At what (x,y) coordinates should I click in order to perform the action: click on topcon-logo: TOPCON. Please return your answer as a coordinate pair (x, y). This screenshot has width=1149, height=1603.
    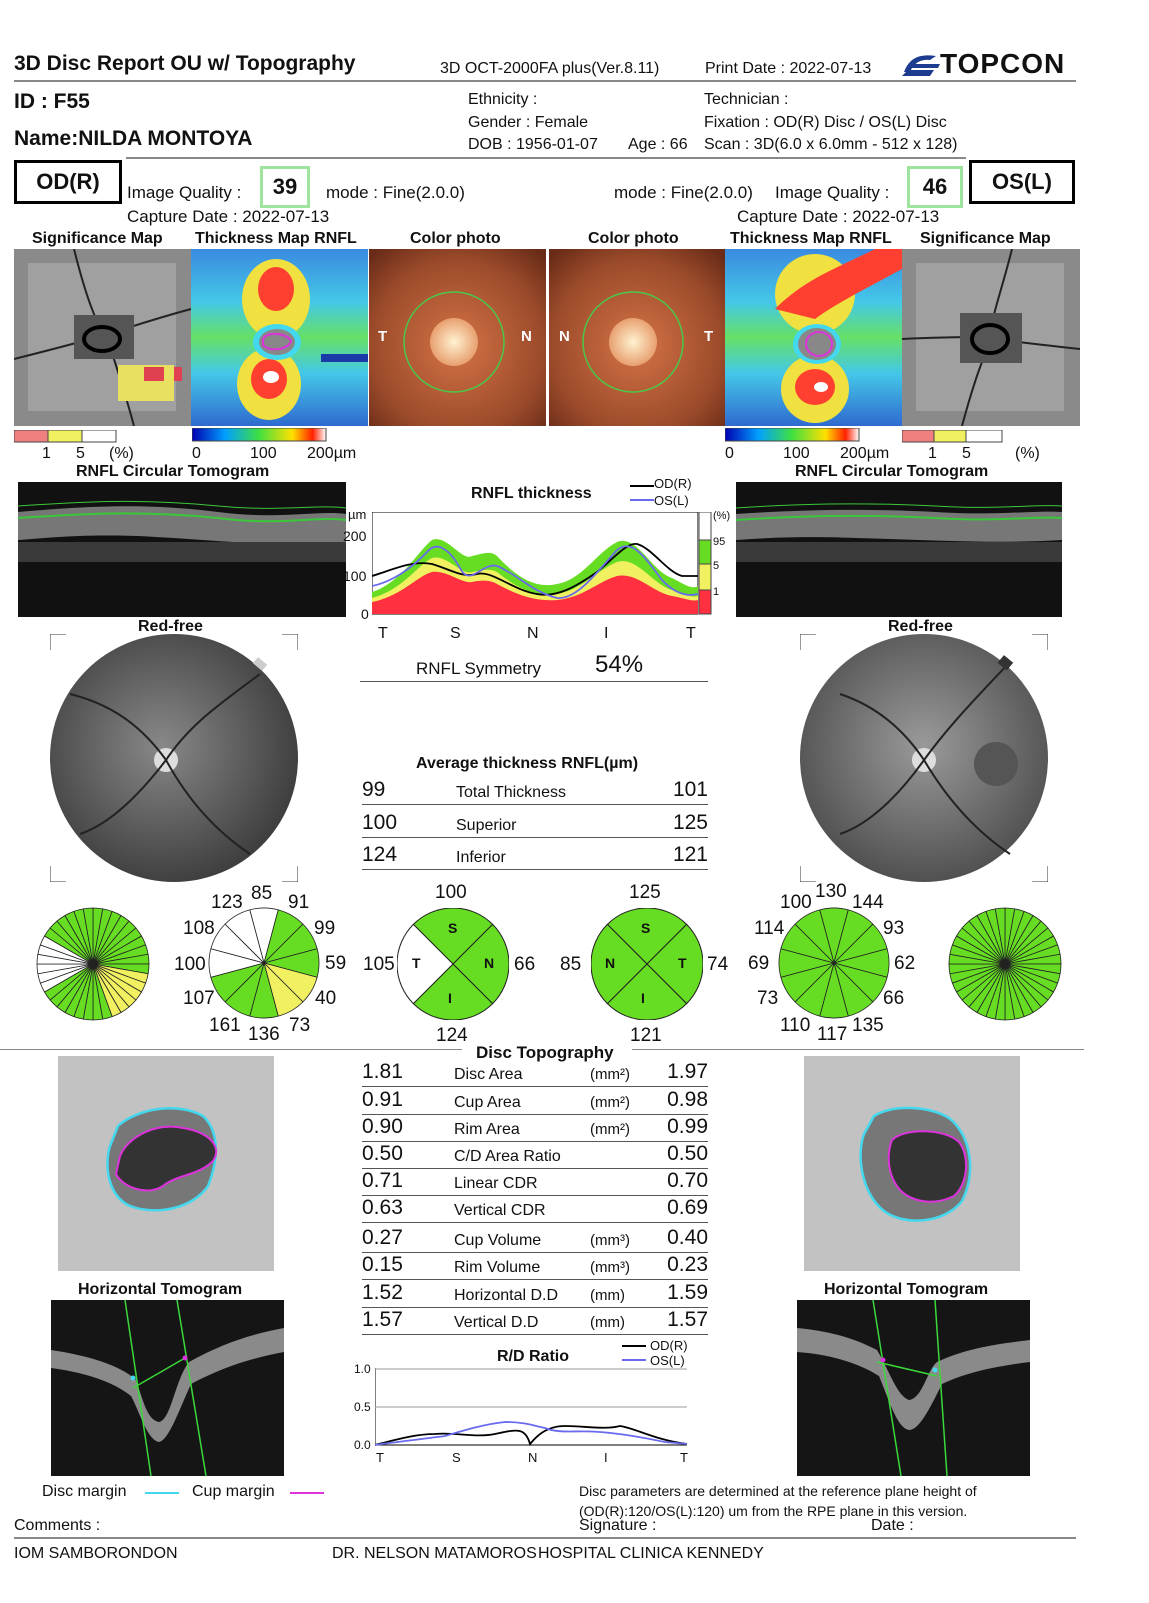
    Looking at the image, I should click on (985, 64).